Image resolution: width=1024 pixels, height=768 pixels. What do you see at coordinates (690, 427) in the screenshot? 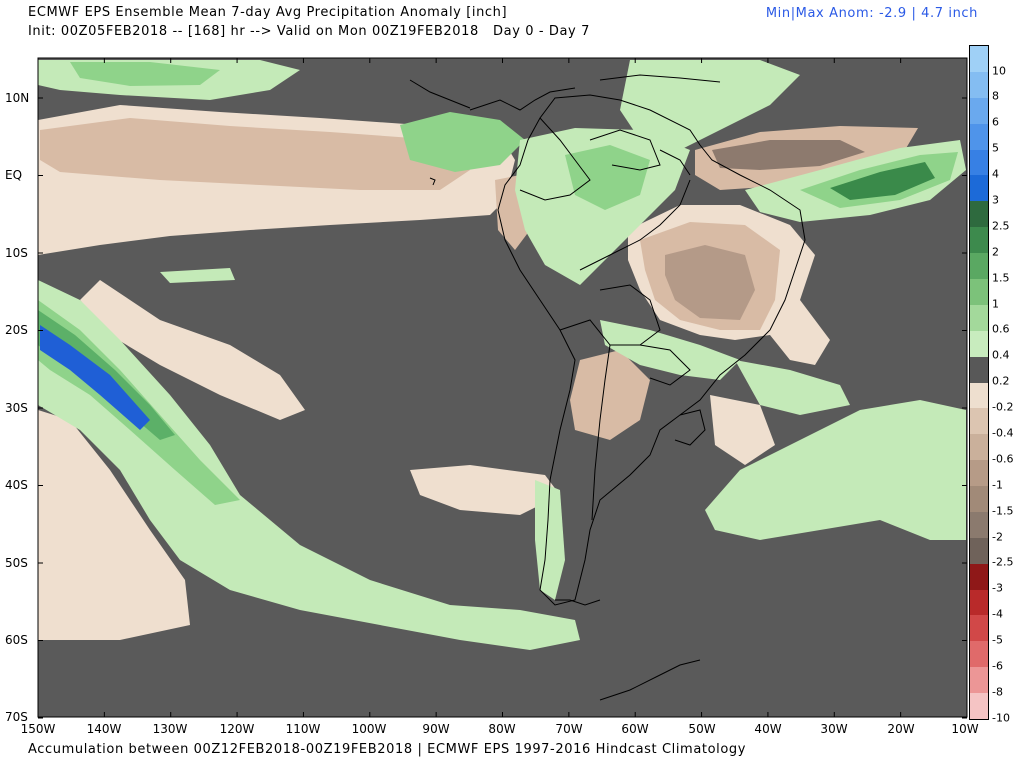
I see `uruguay-border` at bounding box center [690, 427].